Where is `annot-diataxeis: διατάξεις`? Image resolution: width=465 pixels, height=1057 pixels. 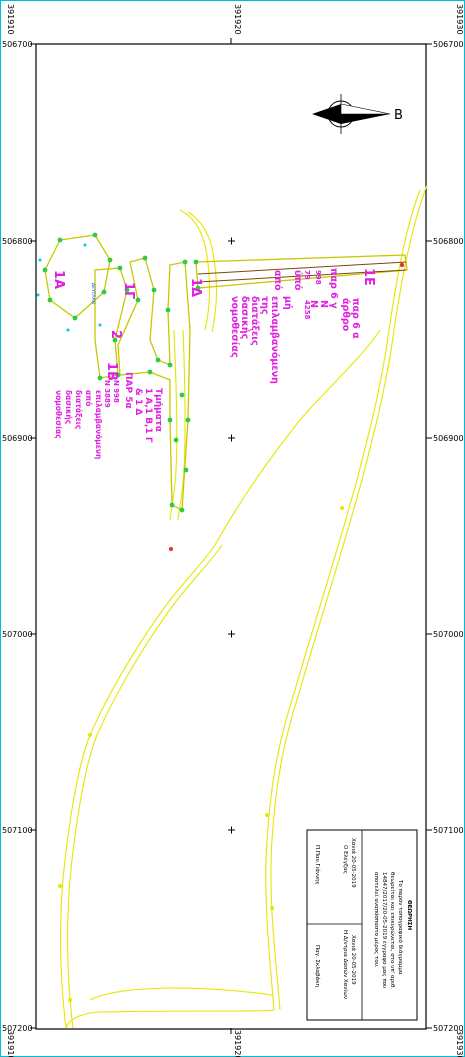
annot-diataxeis: διατάξεις is located at coordinates (254, 321).